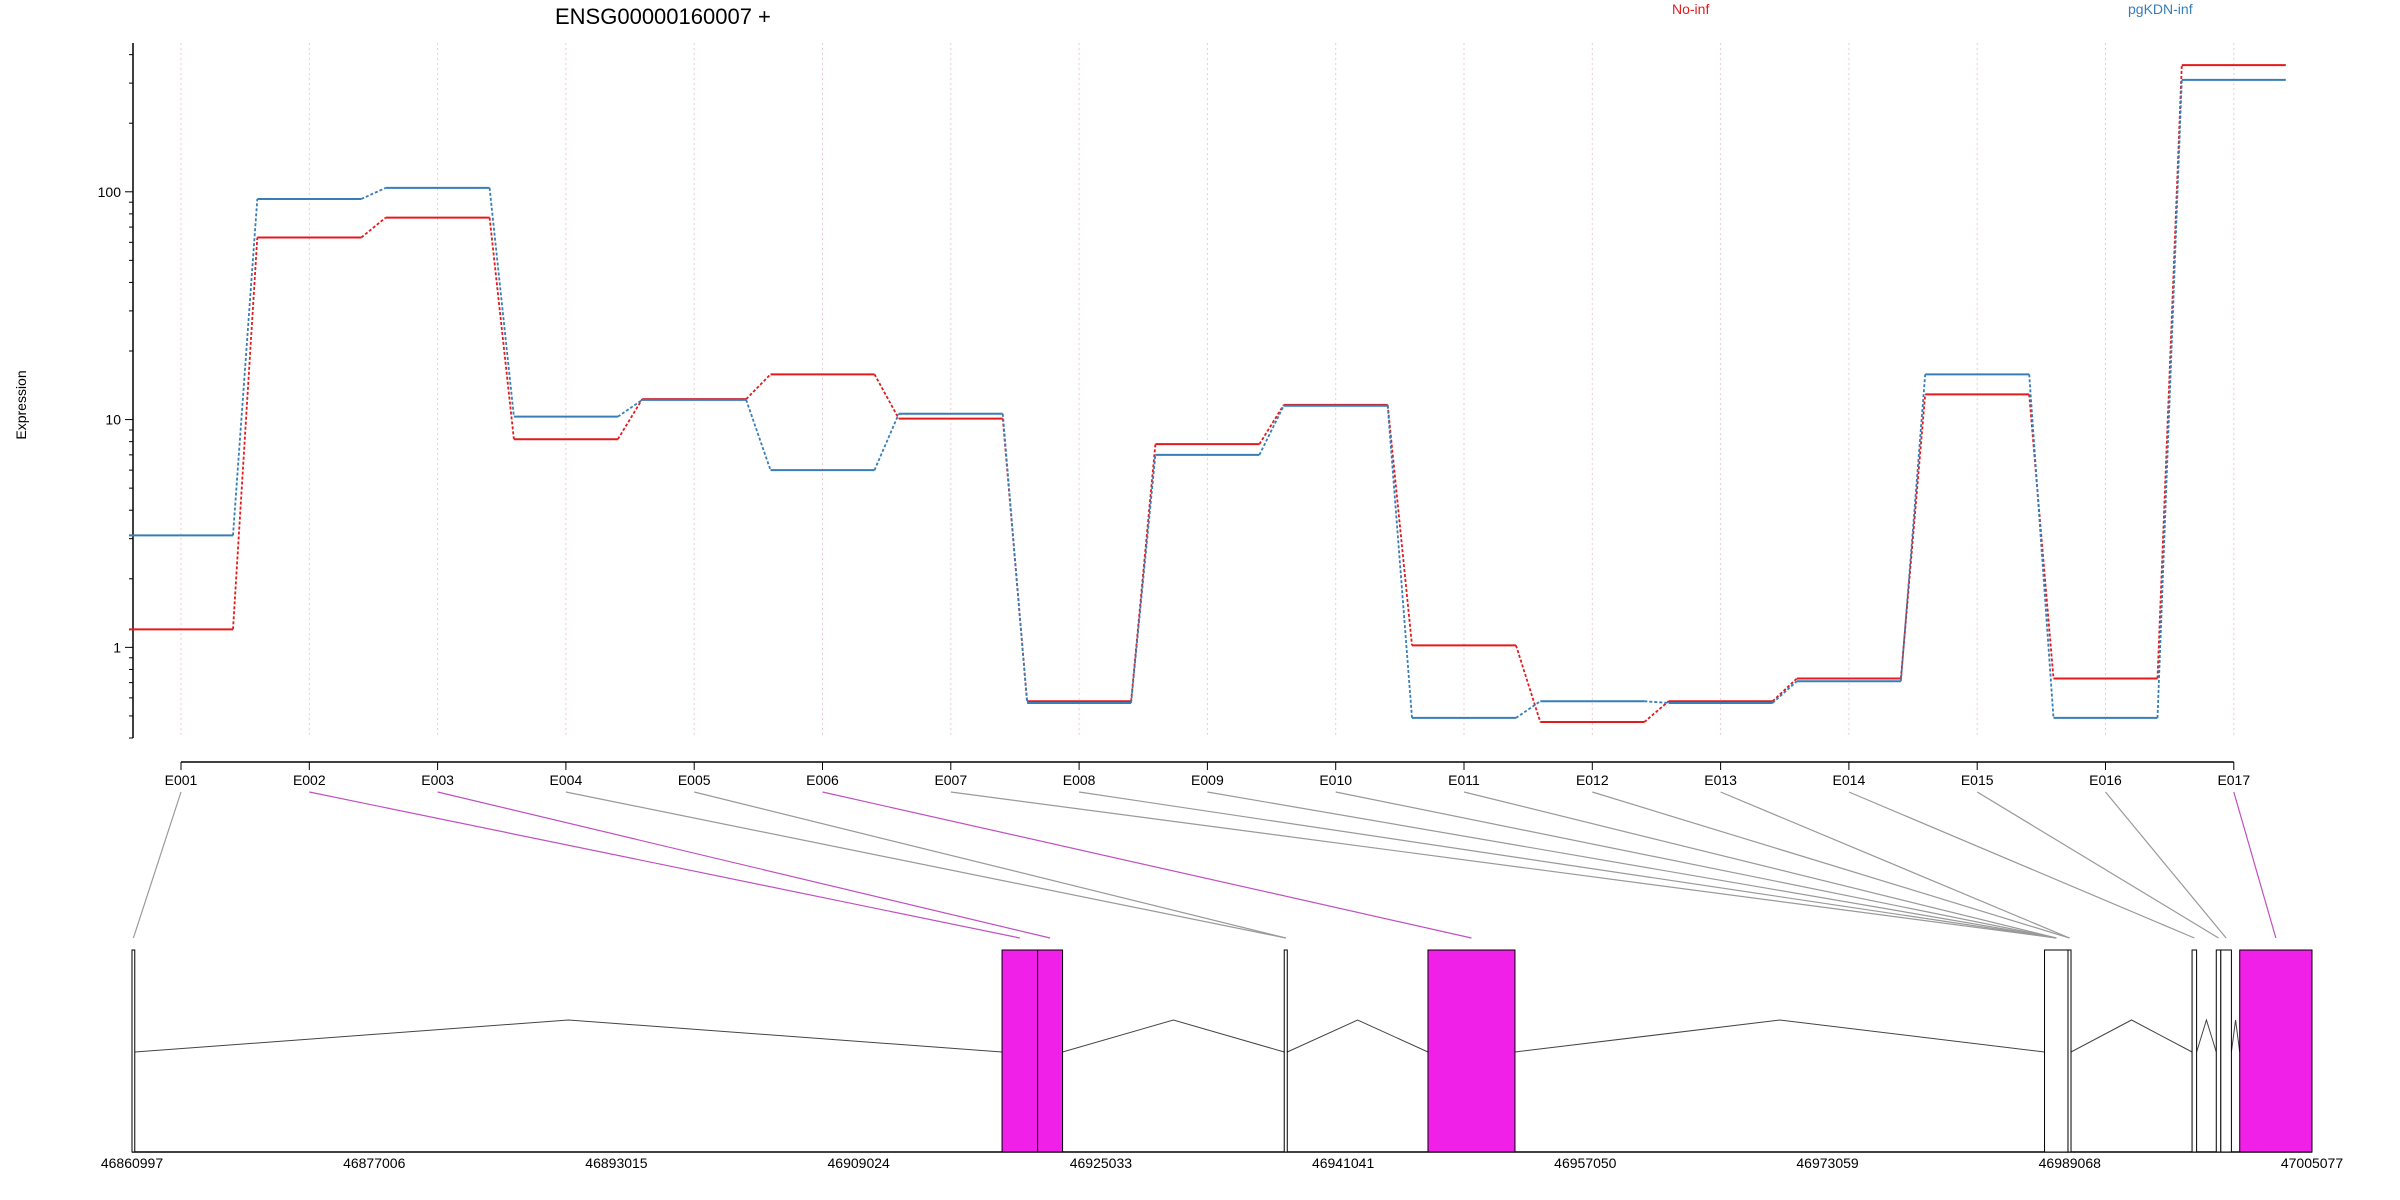 This screenshot has height=1200, width=2400. I want to click on y-axis-label: Expression, so click(21, 404).